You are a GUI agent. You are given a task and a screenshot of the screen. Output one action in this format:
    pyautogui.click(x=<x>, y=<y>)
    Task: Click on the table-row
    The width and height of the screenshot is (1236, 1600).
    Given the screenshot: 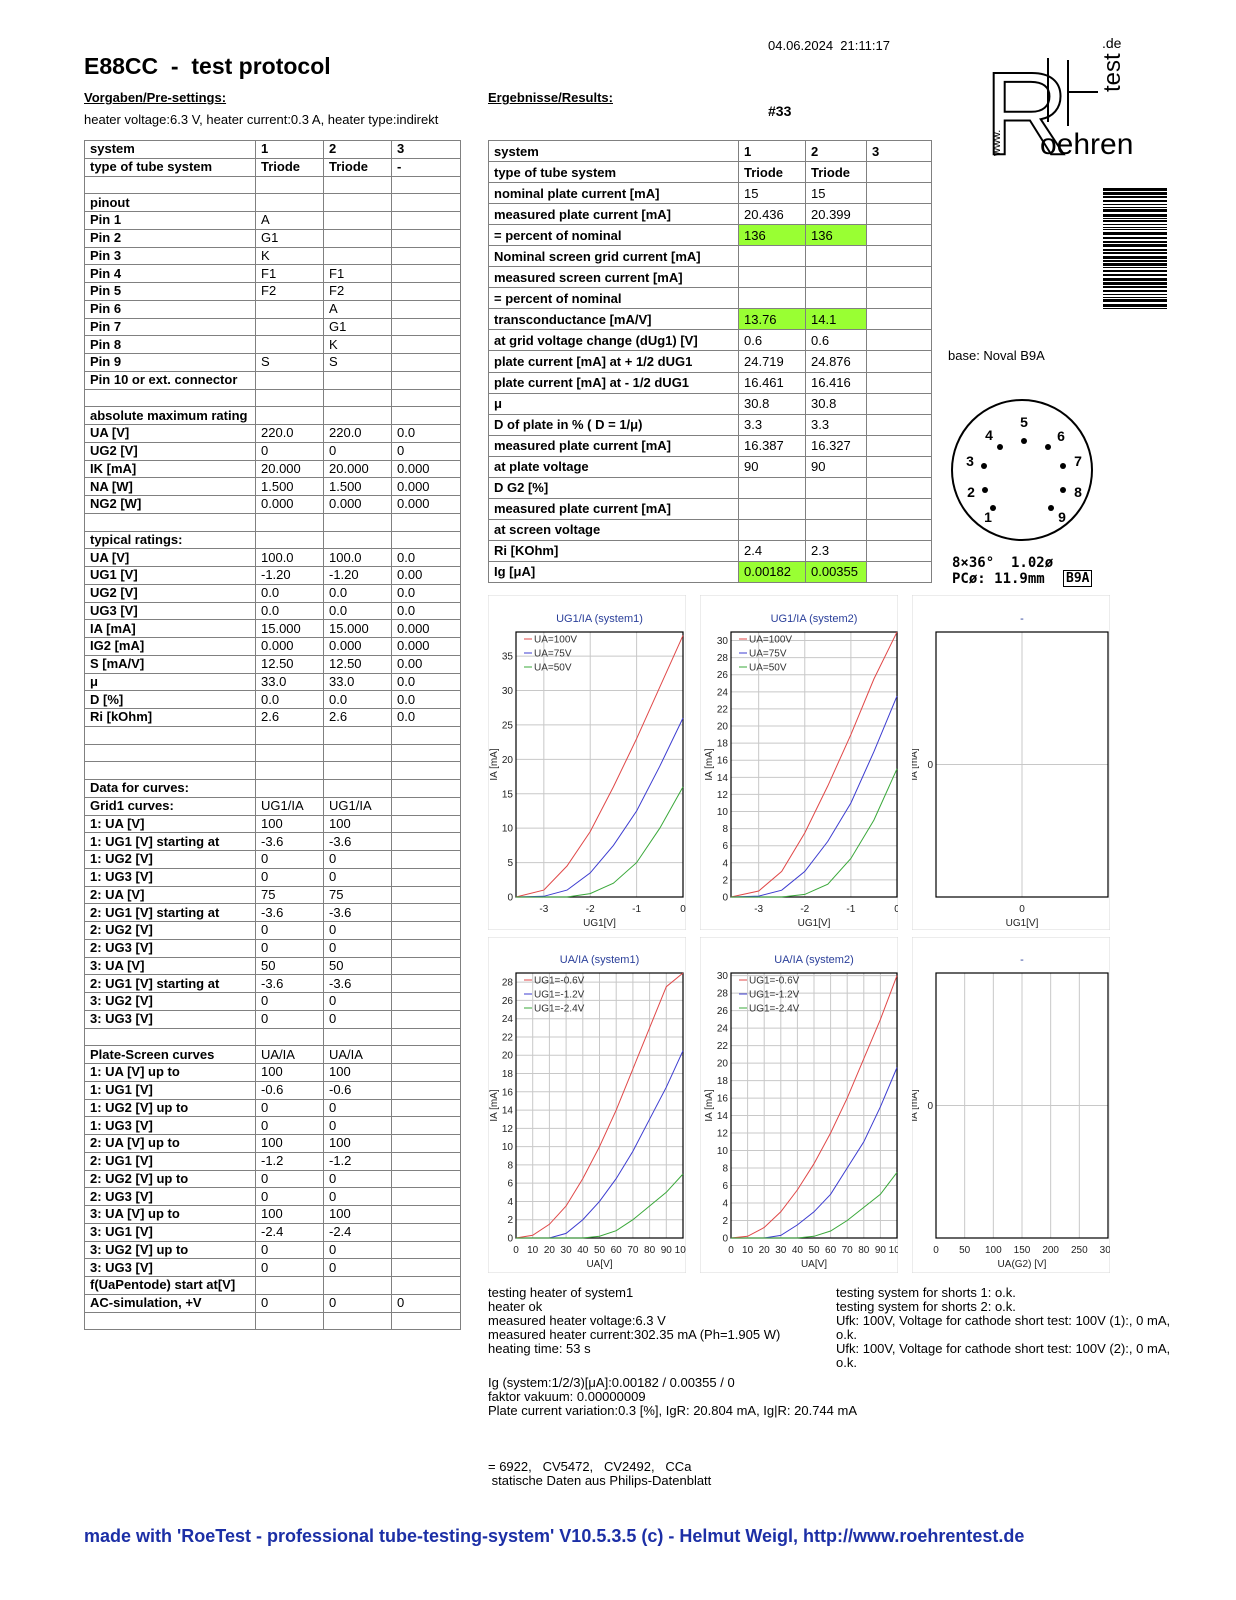 What is the action you would take?
    pyautogui.click(x=272, y=1037)
    